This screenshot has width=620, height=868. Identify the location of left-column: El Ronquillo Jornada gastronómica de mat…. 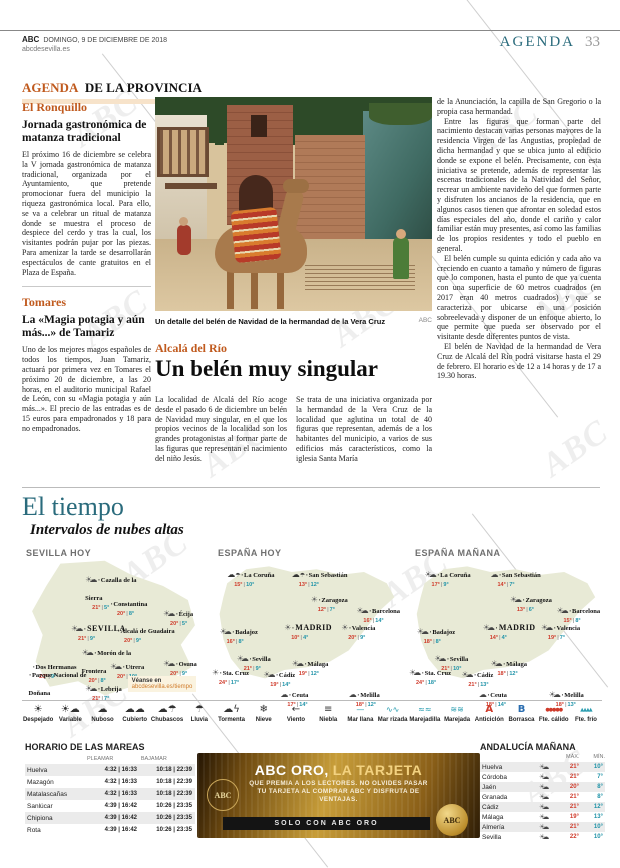
(86, 267).